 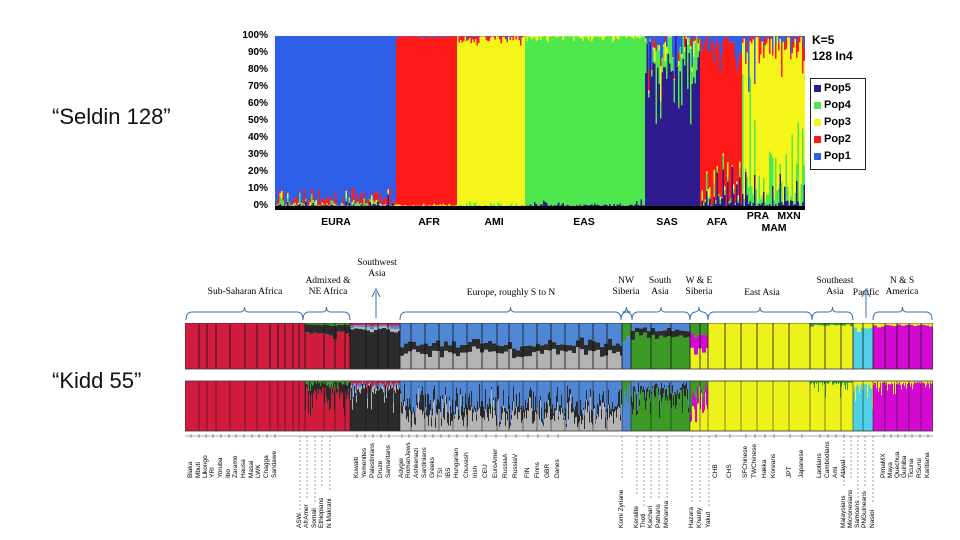 I want to click on y-tick-label: 70%, so click(x=257, y=86).